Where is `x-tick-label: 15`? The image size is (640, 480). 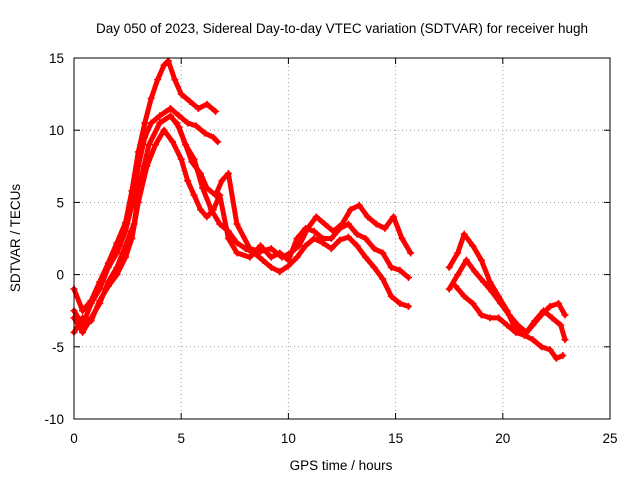
x-tick-label: 15 is located at coordinates (395, 438).